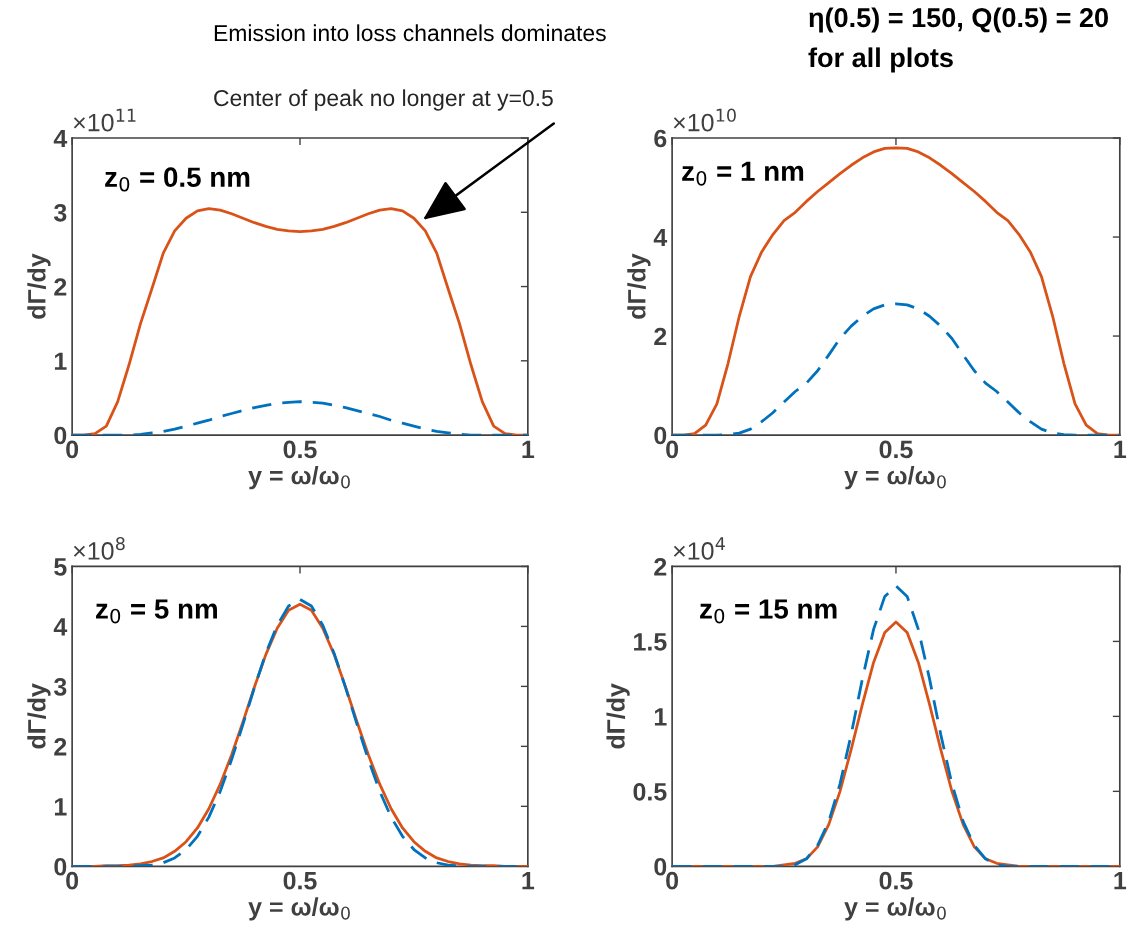  I want to click on annotation: z$_{0}$ = 1 nm, so click(743, 173).